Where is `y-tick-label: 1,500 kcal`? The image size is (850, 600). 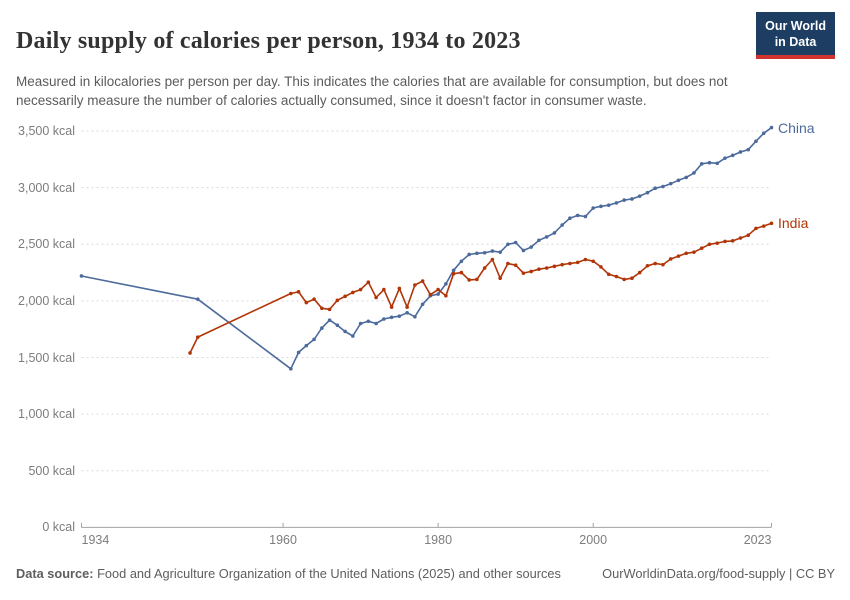
y-tick-label: 1,500 kcal is located at coordinates (46, 357).